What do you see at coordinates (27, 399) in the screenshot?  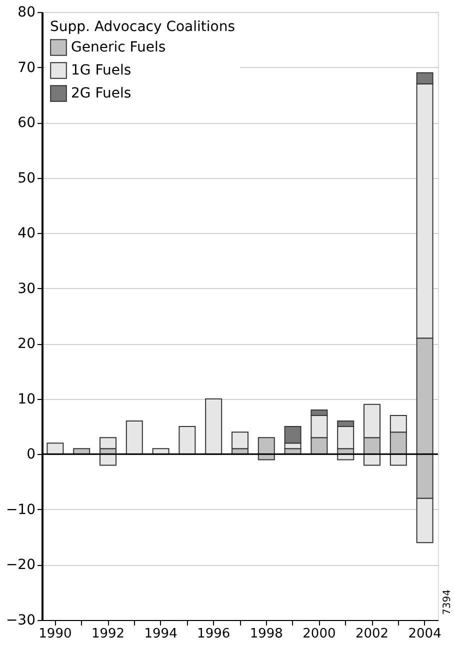 I see `y-tick-label: 10` at bounding box center [27, 399].